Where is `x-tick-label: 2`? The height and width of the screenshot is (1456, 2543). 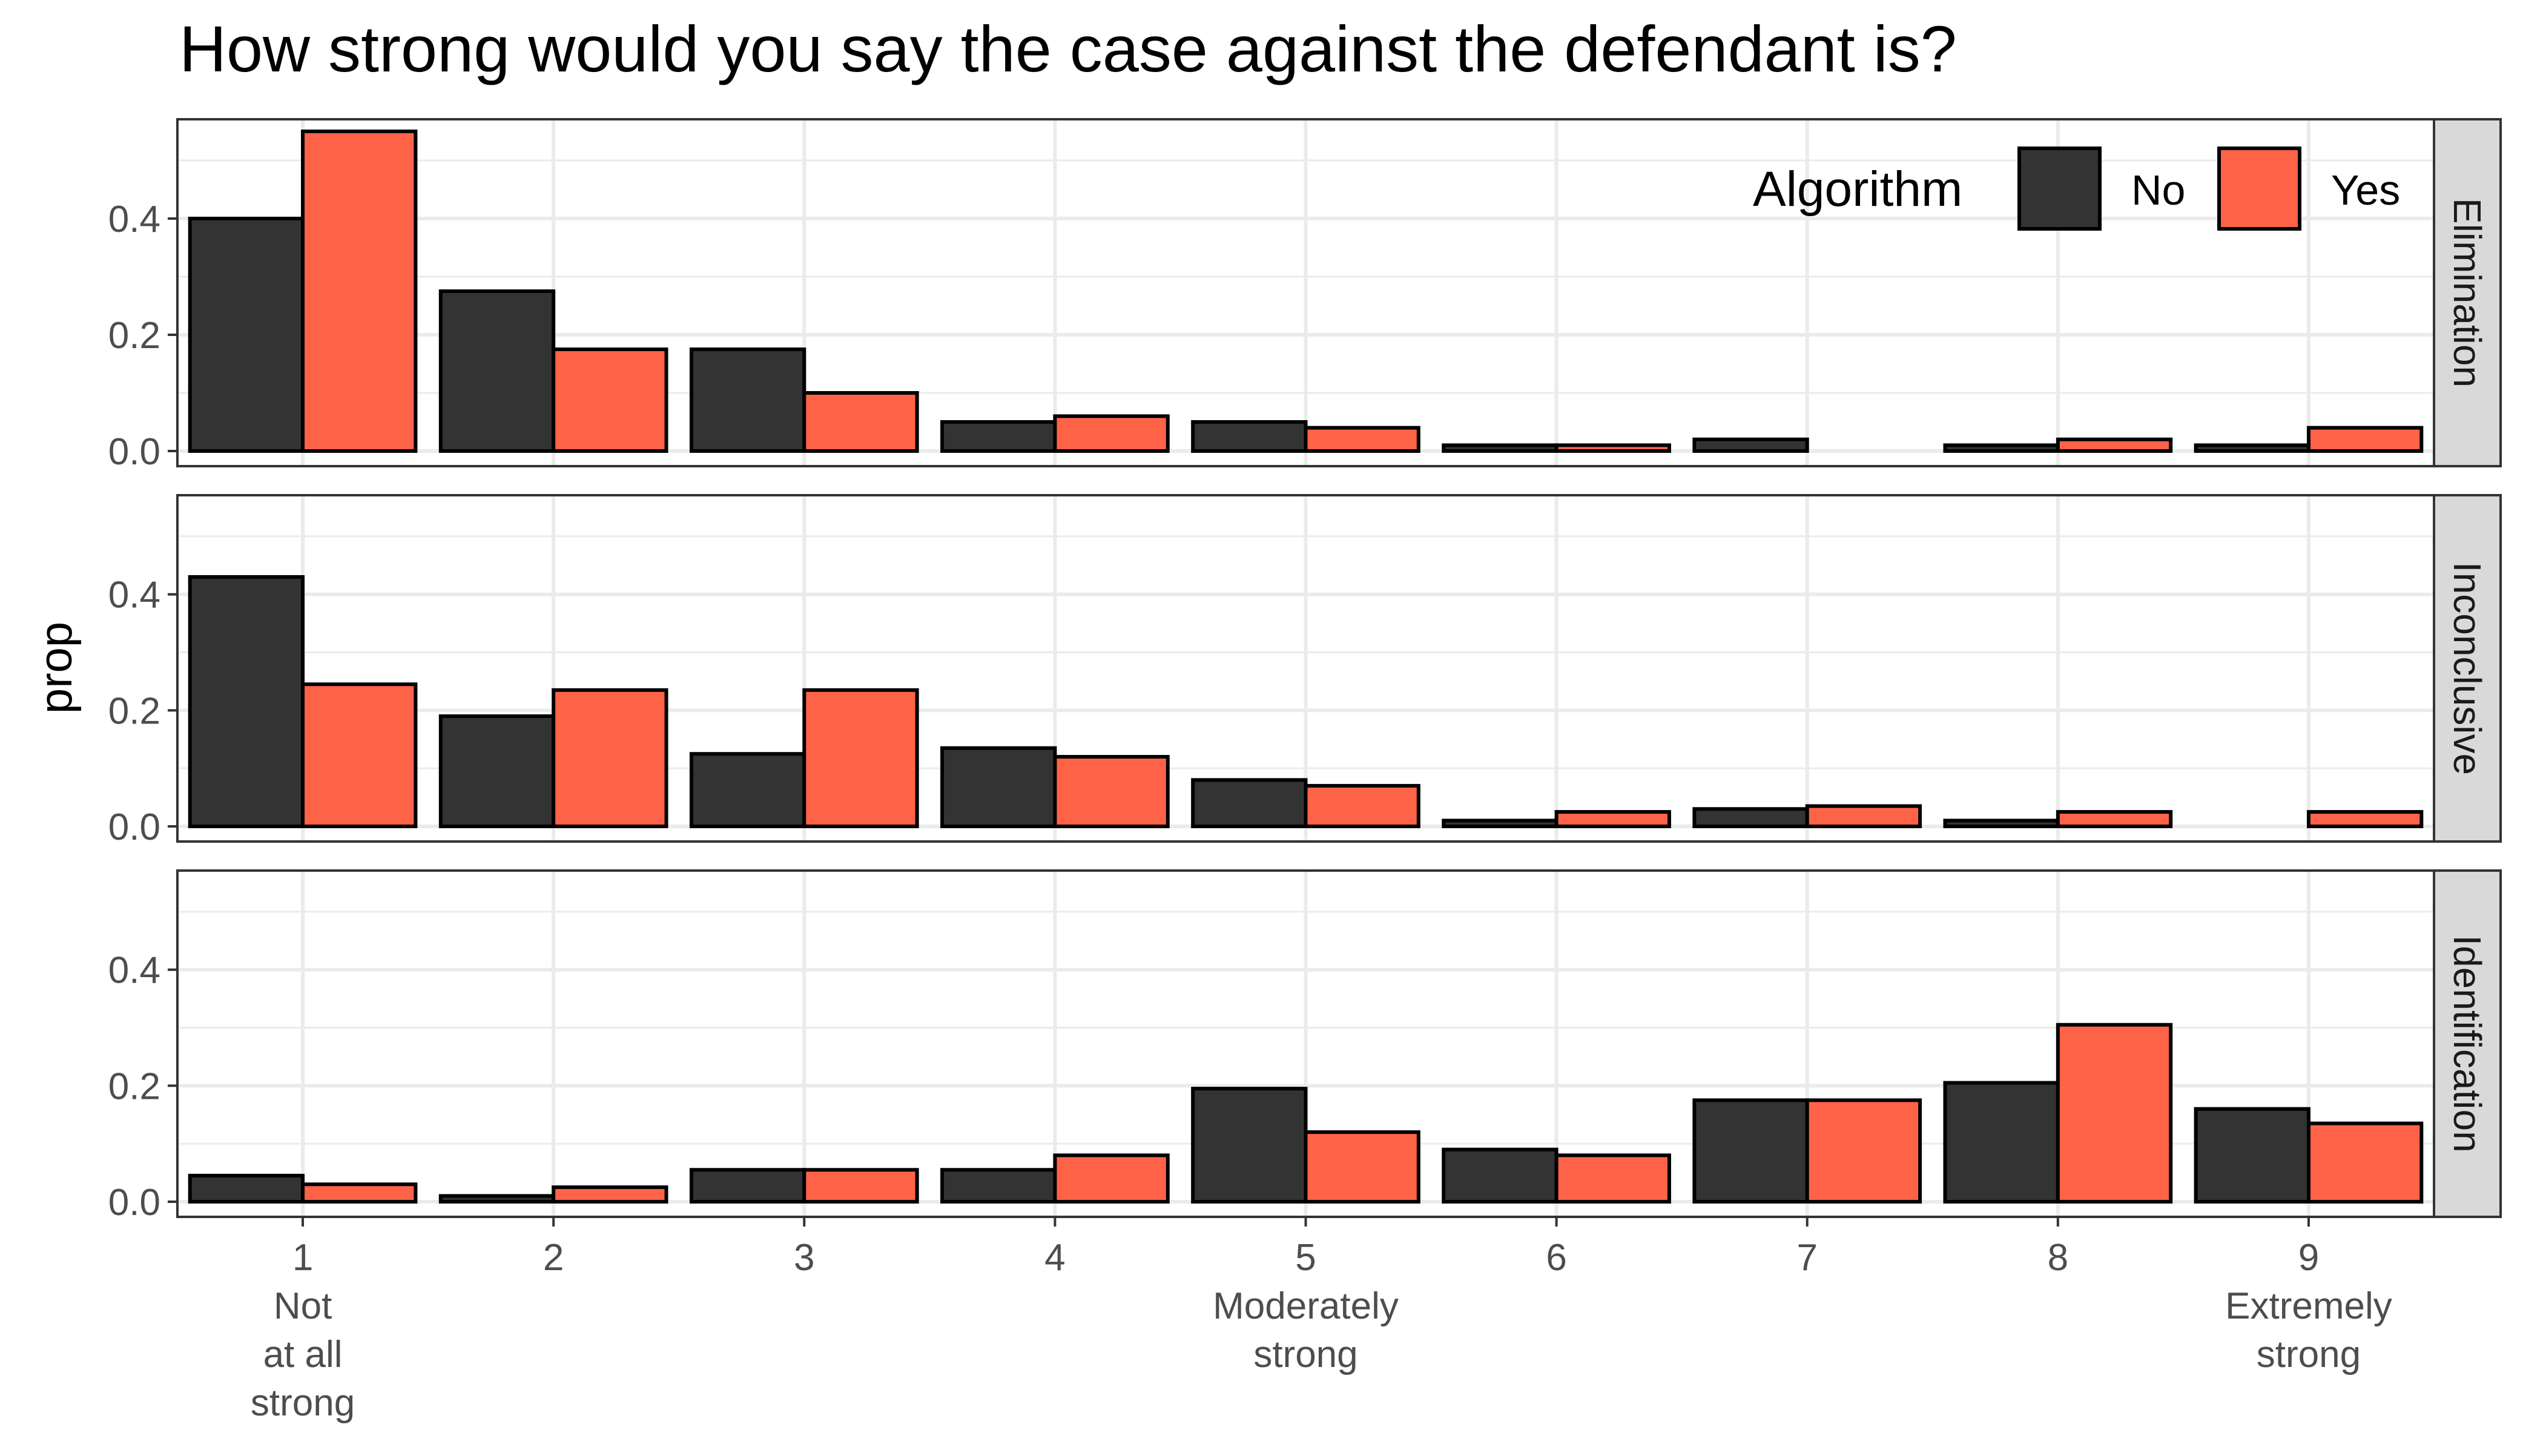 x-tick-label: 2 is located at coordinates (553, 1258).